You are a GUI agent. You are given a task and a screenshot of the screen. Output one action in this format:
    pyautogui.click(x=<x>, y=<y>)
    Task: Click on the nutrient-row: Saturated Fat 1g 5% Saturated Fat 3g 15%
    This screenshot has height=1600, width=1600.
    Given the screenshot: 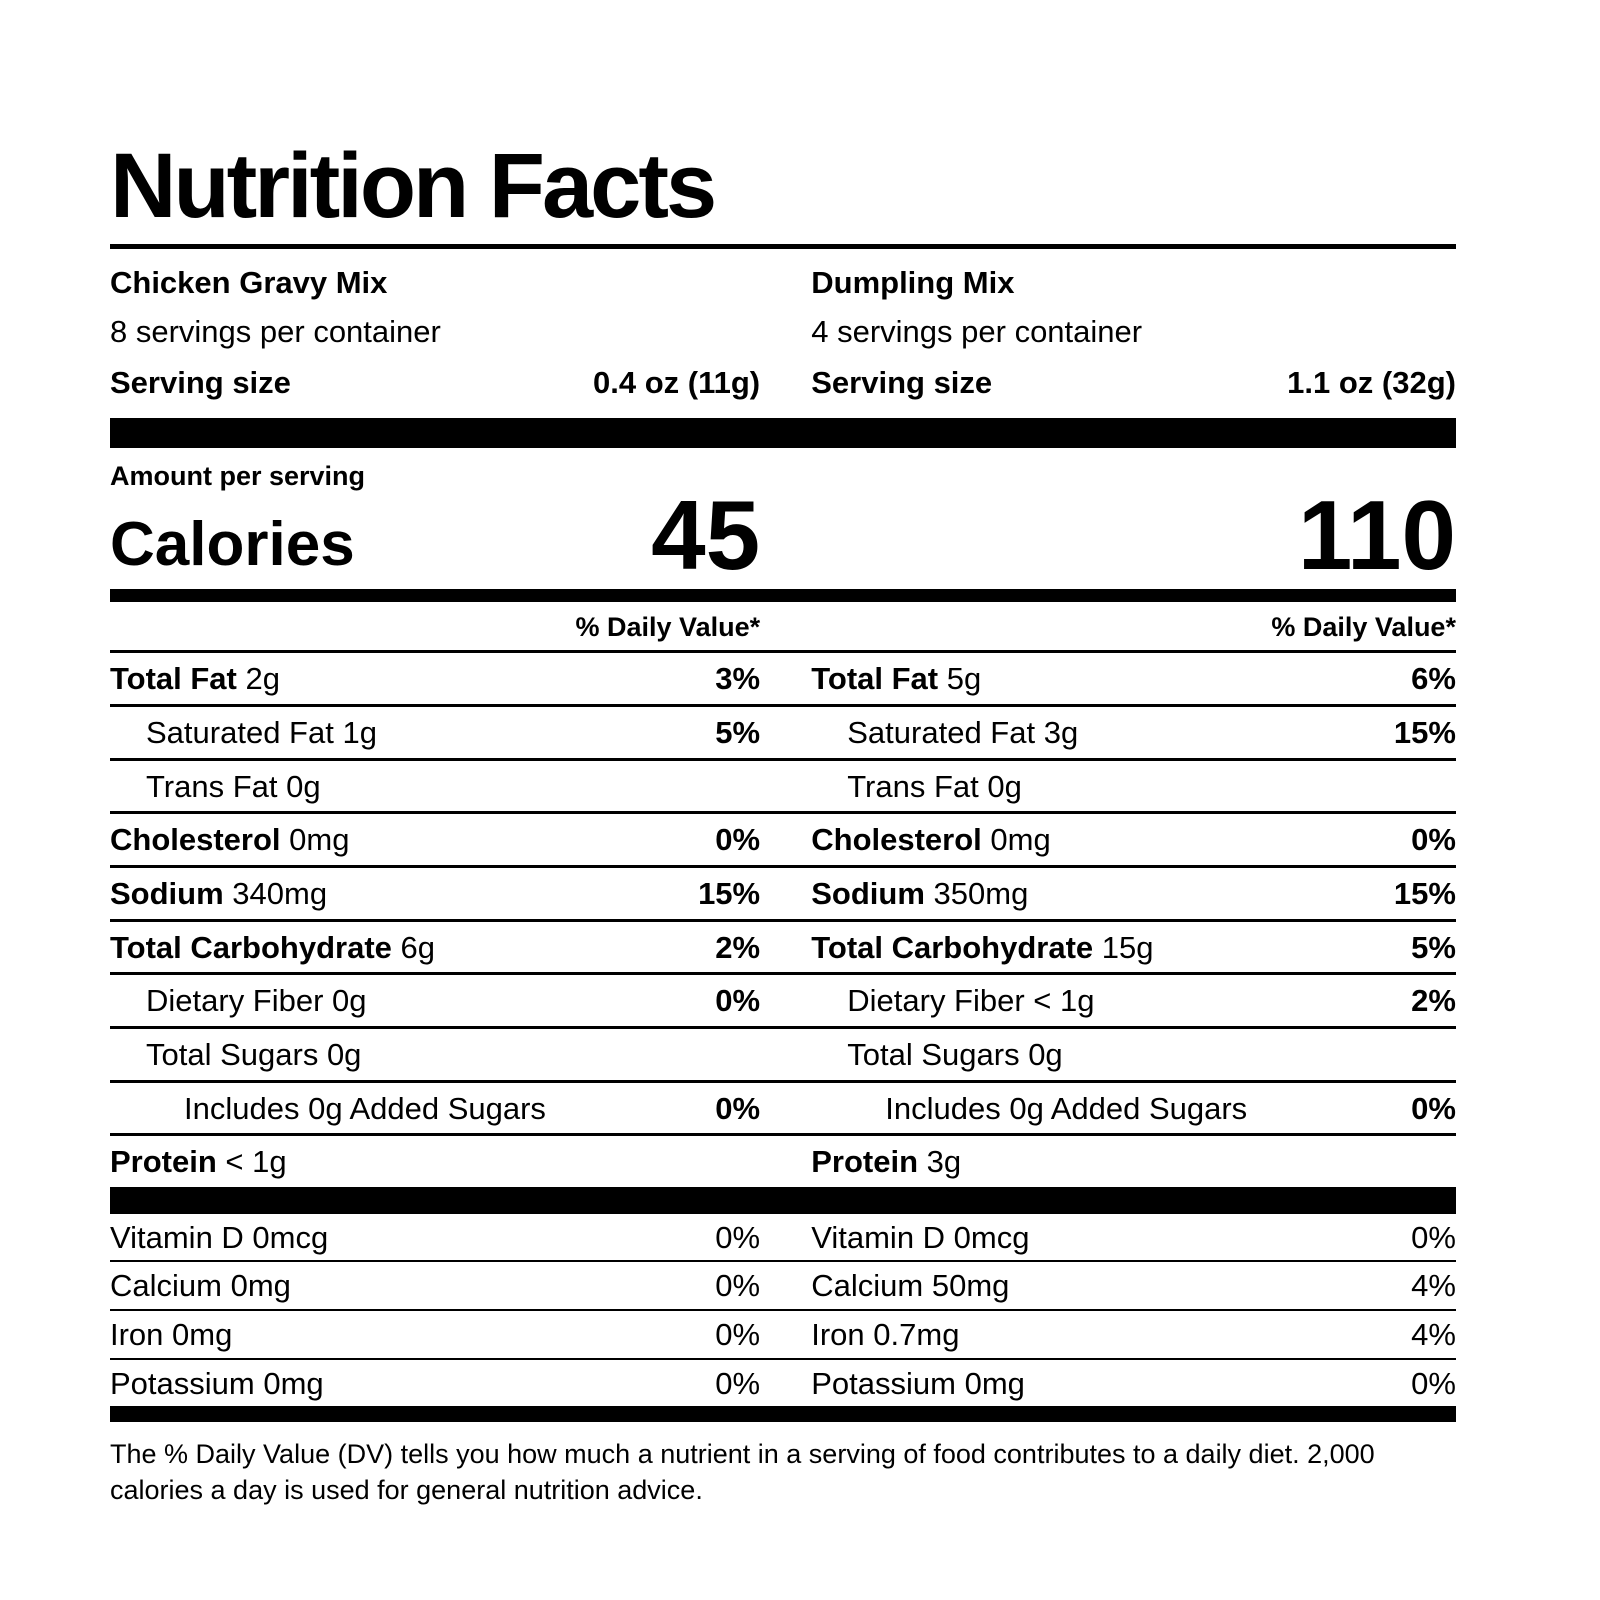 What is the action you would take?
    pyautogui.click(x=783, y=734)
    